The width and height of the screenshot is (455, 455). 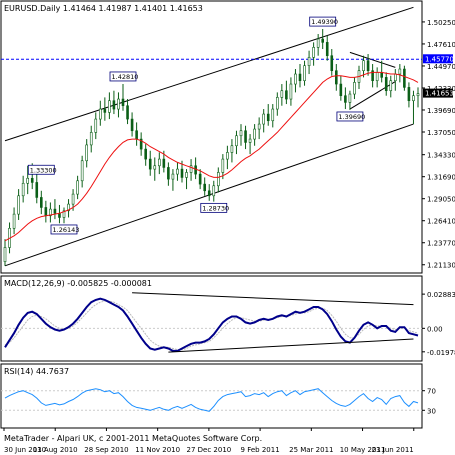 What do you see at coordinates (441, 222) in the screenshot?
I see `price-tick-label: 1.26410` at bounding box center [441, 222].